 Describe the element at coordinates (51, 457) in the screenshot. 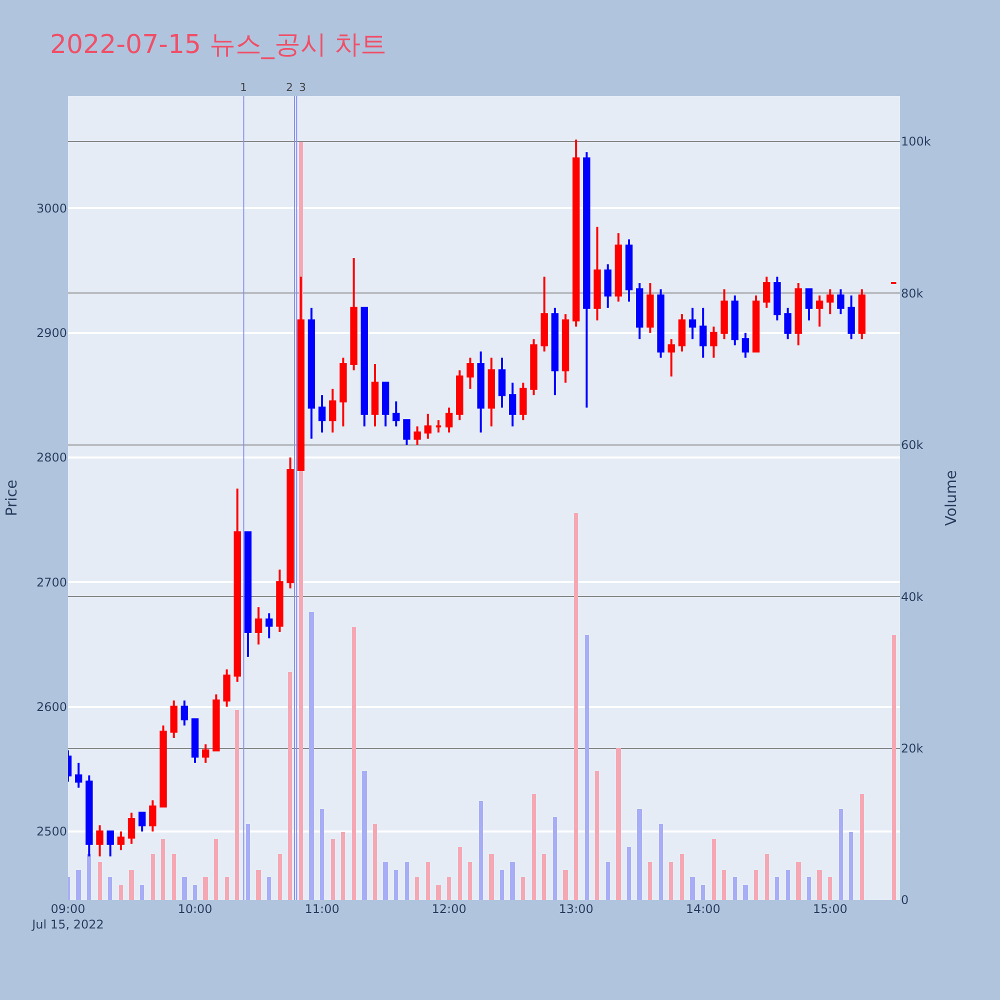

I see `y-tick-label: 2800` at that location.